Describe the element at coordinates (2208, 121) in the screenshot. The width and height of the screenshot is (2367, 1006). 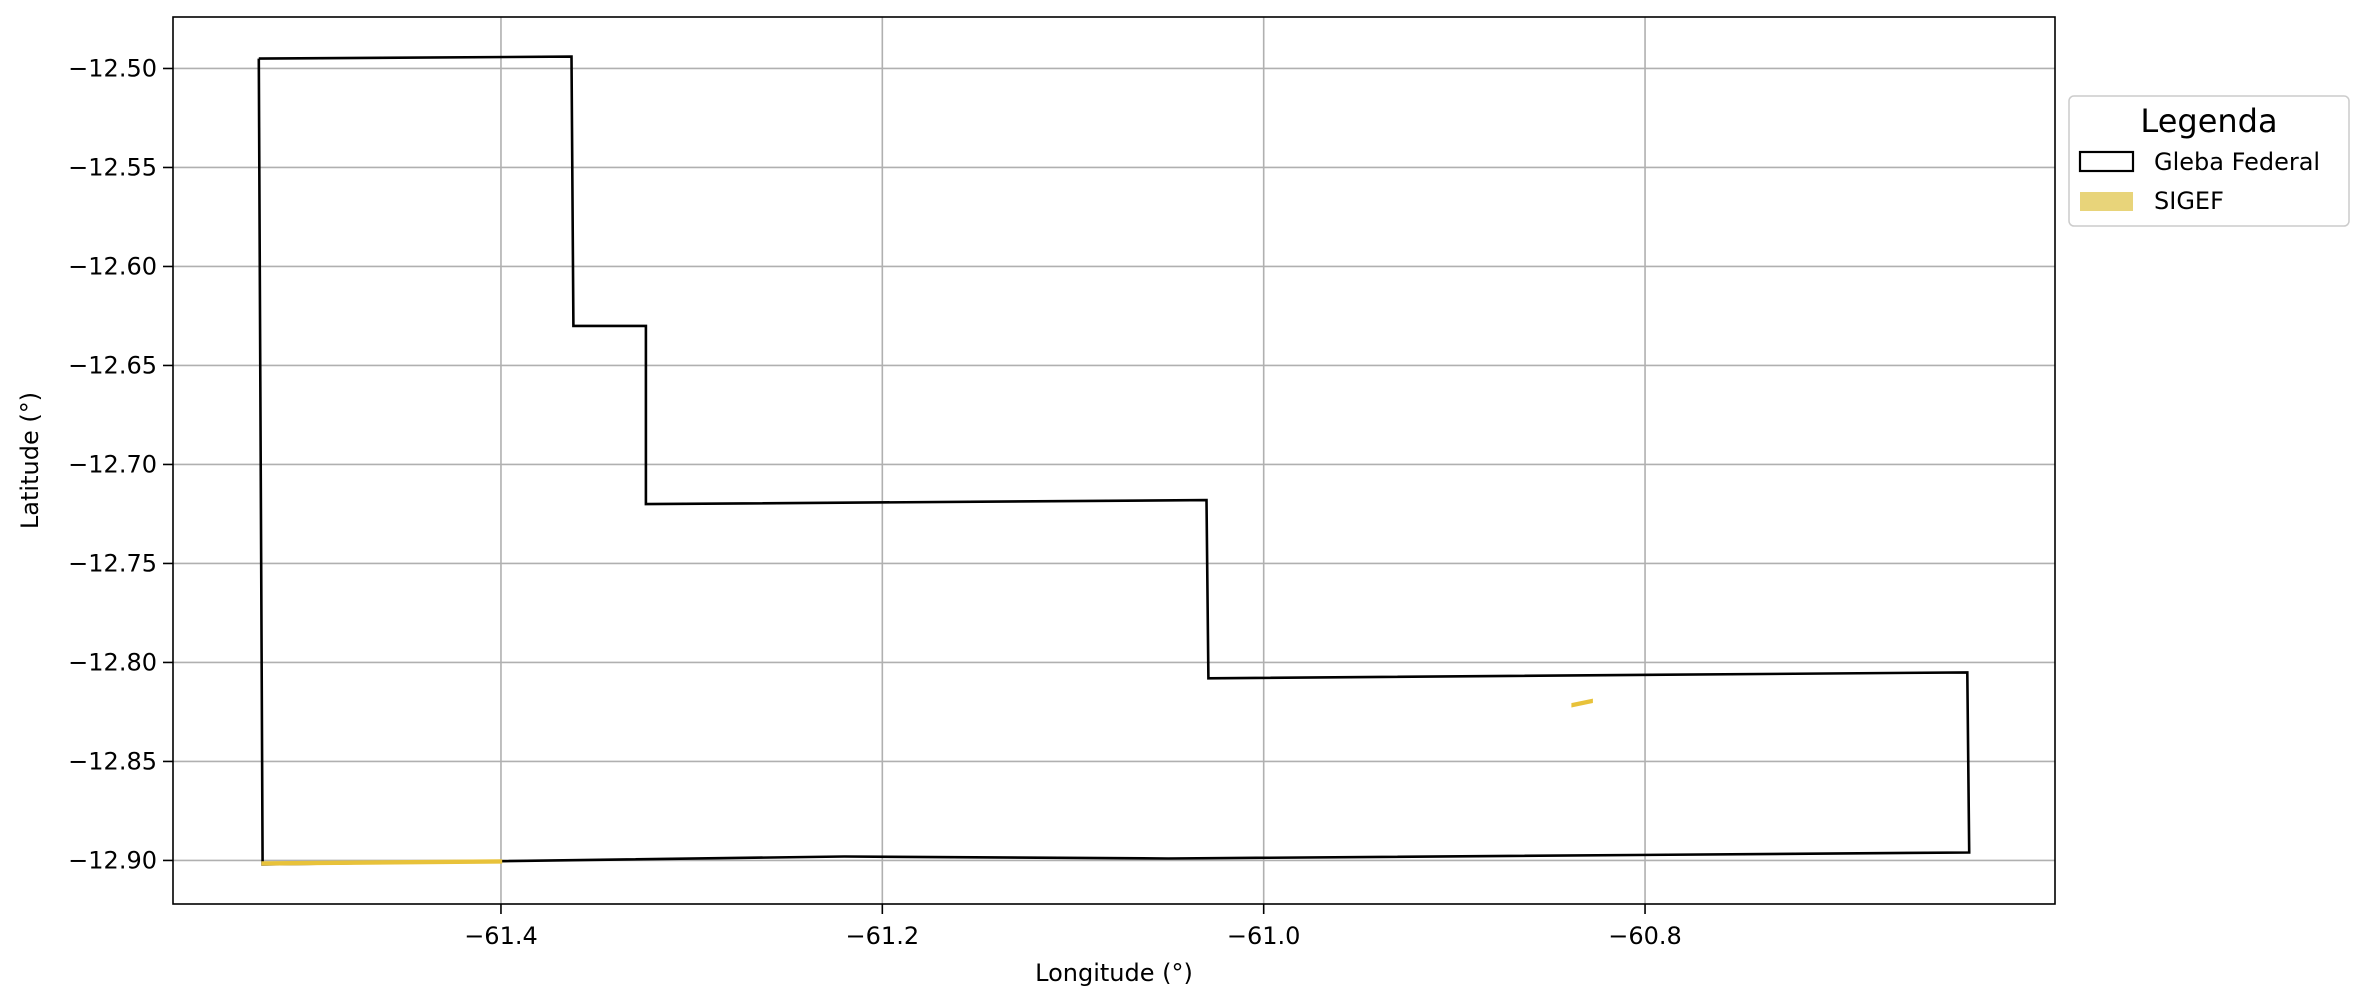
I see `legend-title: Legenda` at that location.